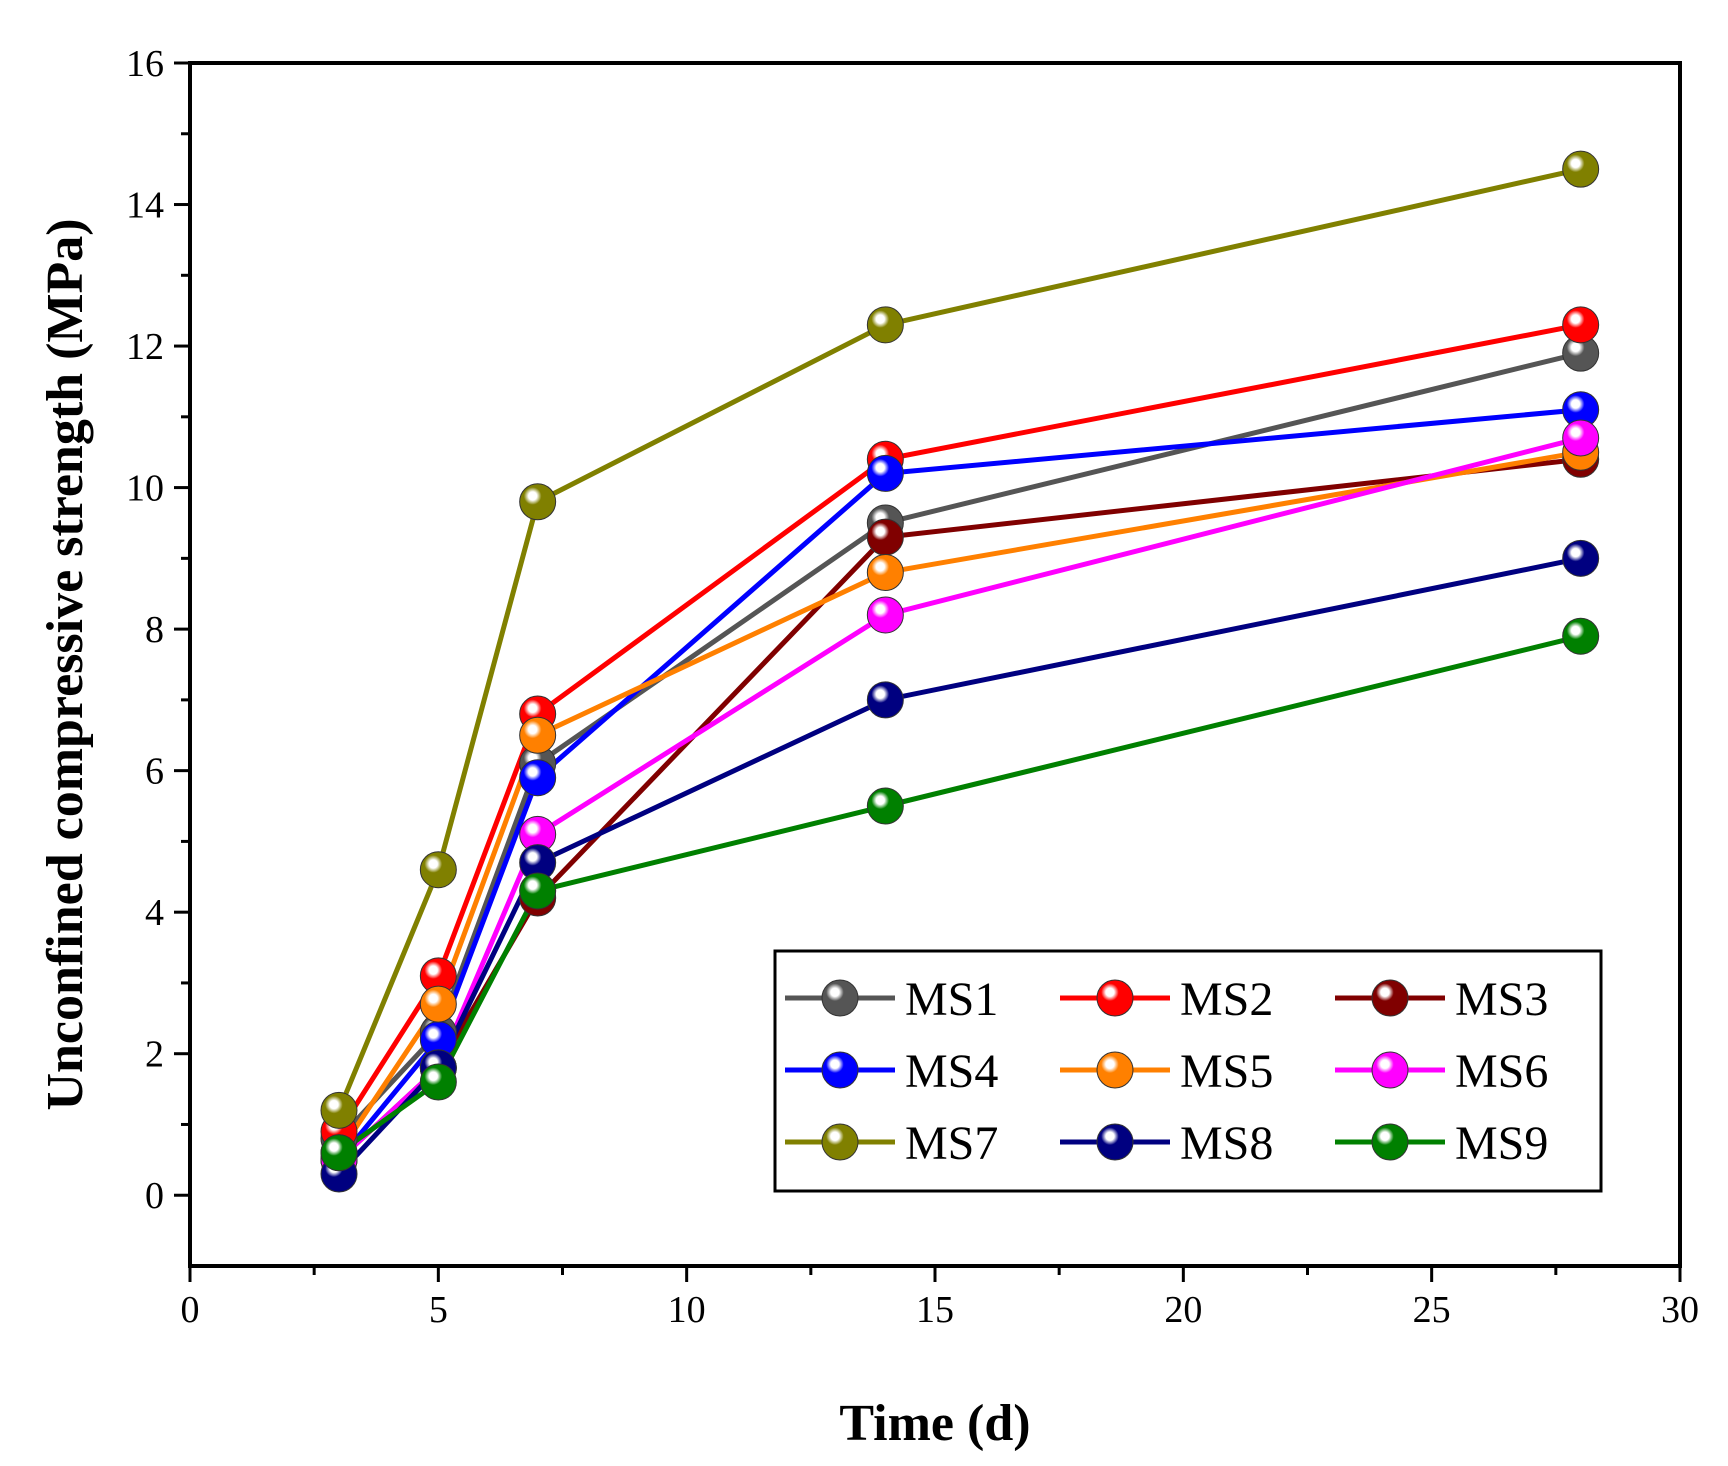 This screenshot has height=1466, width=1728. Describe the element at coordinates (1432, 1310) in the screenshot. I see `x-tick-label: 25` at that location.